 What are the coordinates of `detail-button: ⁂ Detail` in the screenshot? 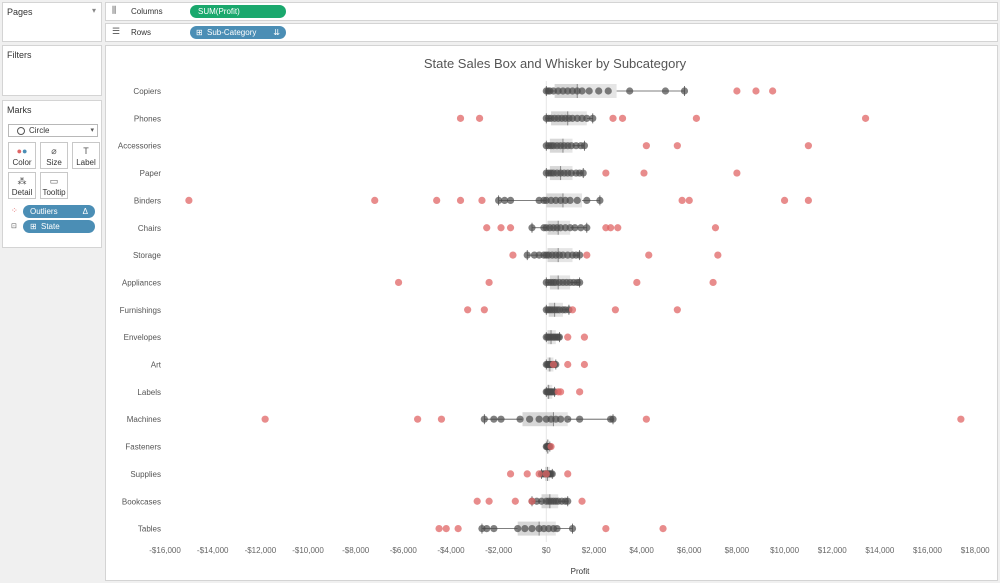 It's located at (22, 185).